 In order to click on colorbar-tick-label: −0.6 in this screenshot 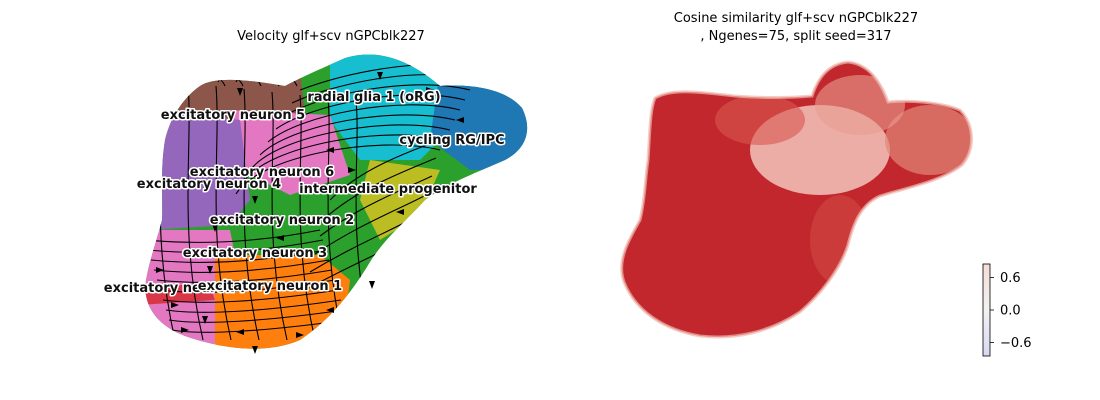, I will do `click(1016, 343)`.